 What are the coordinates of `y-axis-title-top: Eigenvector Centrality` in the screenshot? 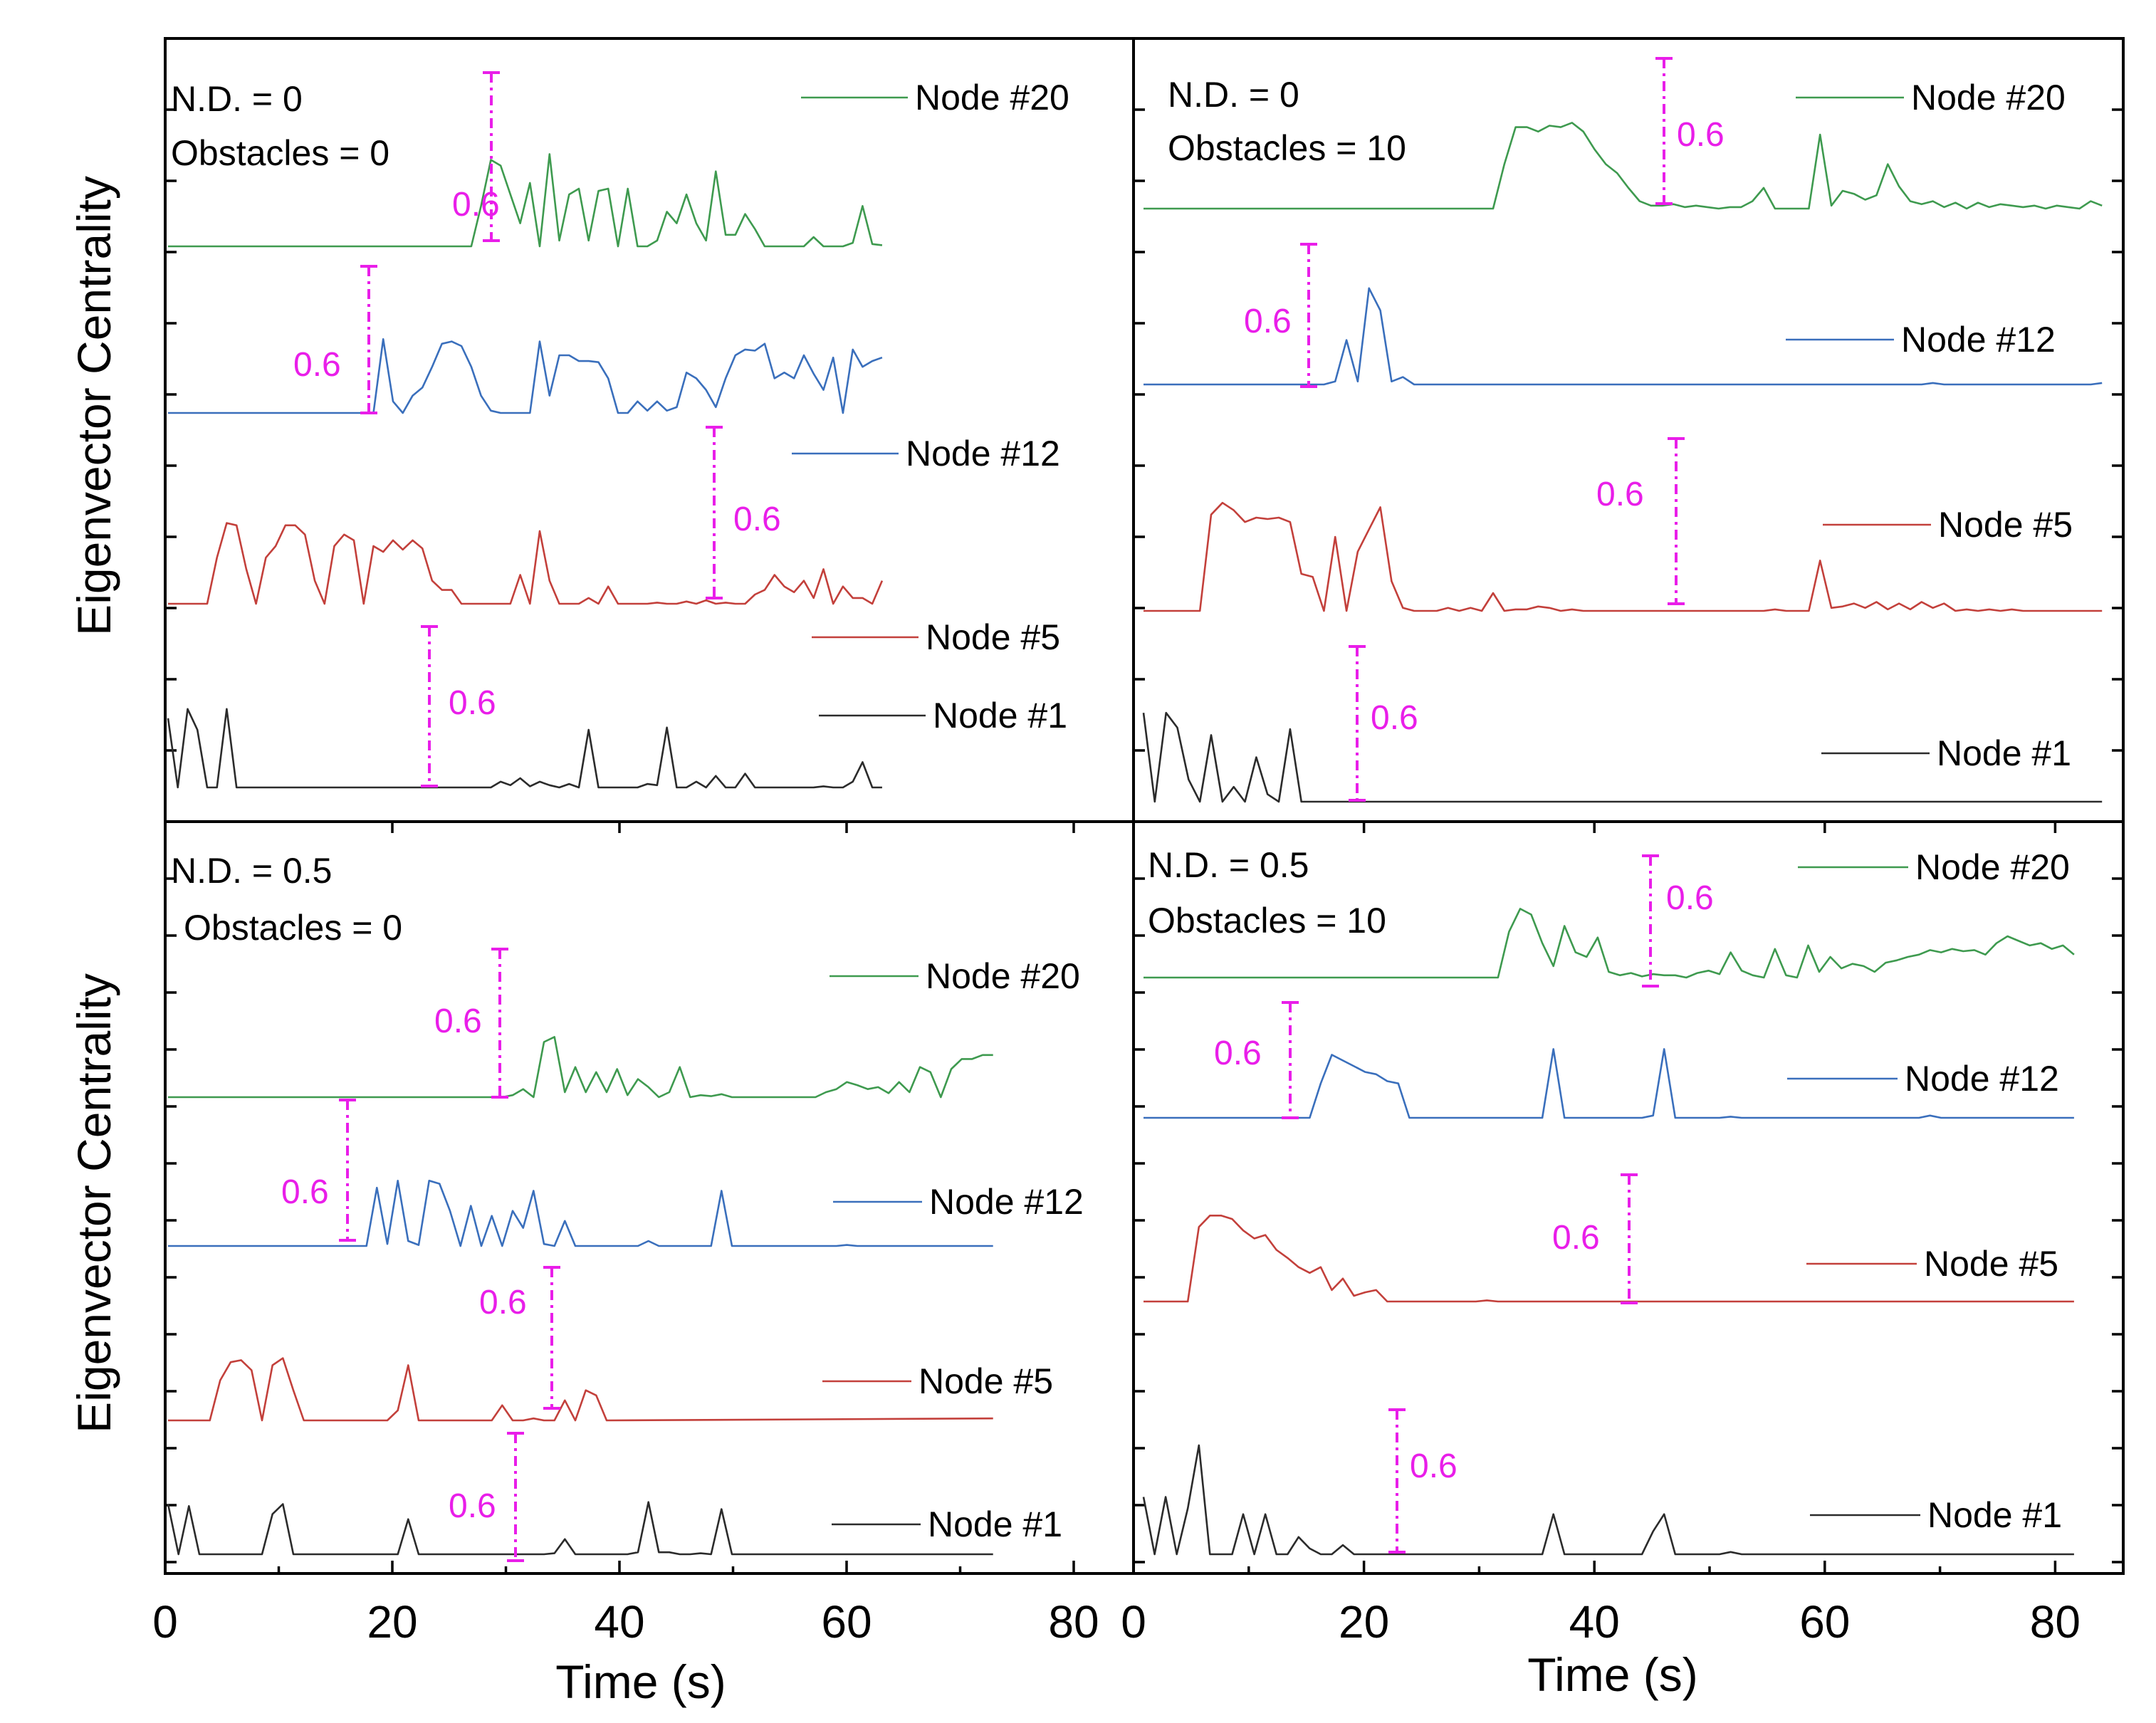 It's located at (94, 406).